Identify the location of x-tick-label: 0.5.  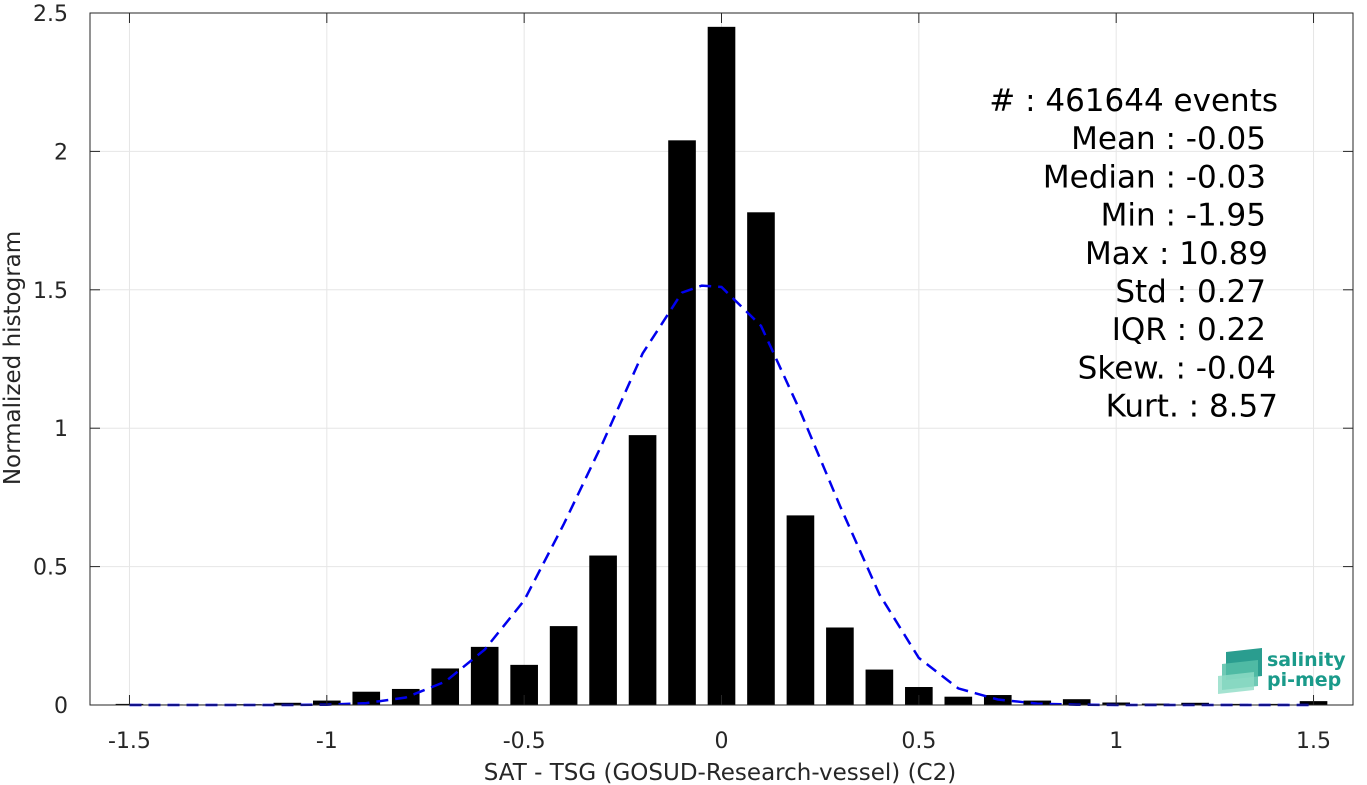
(918, 741).